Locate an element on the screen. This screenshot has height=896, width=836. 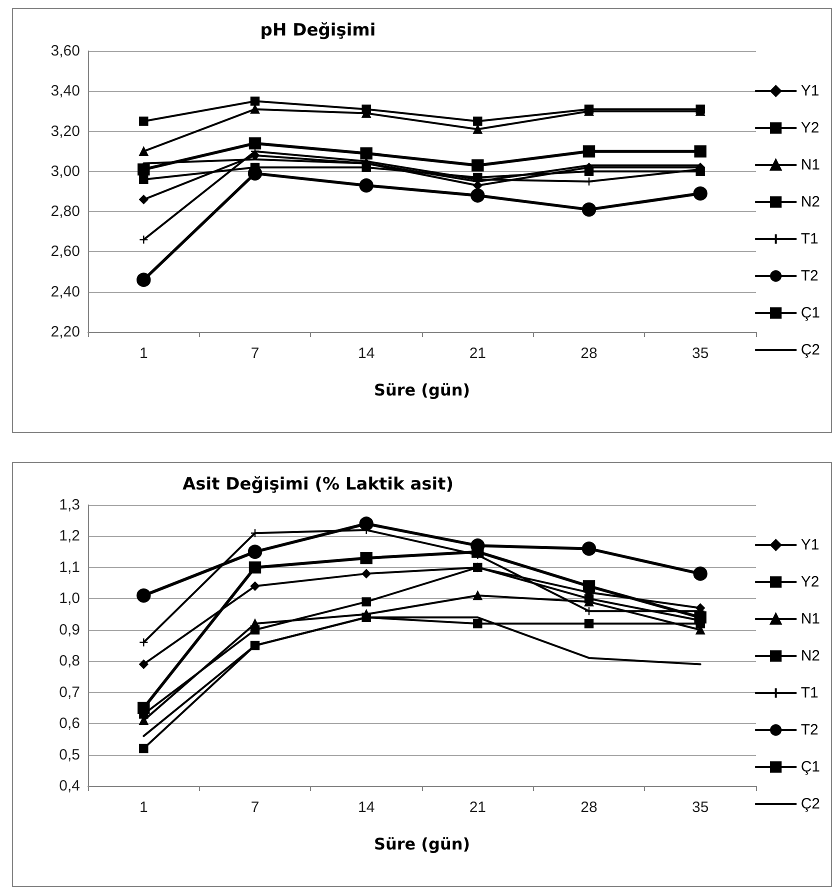
y-tick-label: 1,3 is located at coordinates (69, 505).